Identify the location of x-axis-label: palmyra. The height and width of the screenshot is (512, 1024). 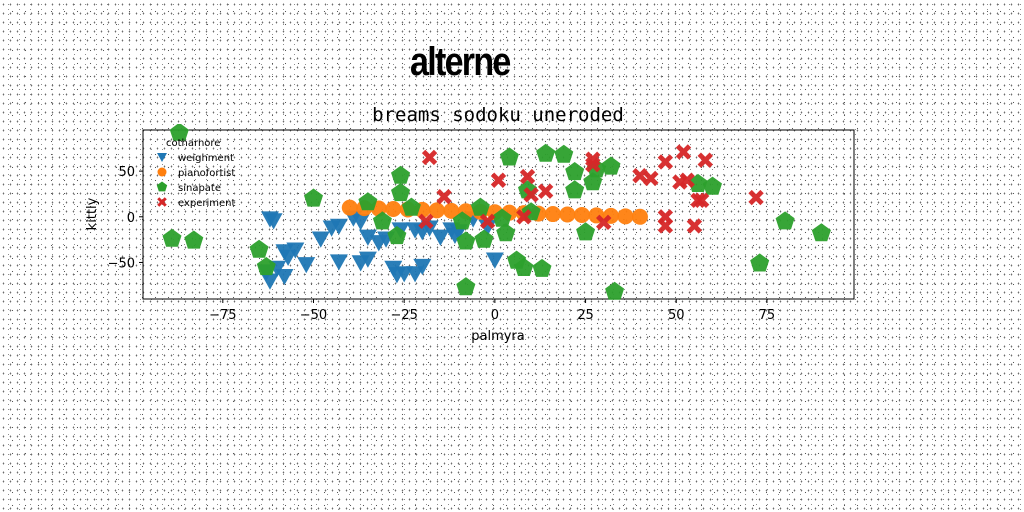
(498, 336).